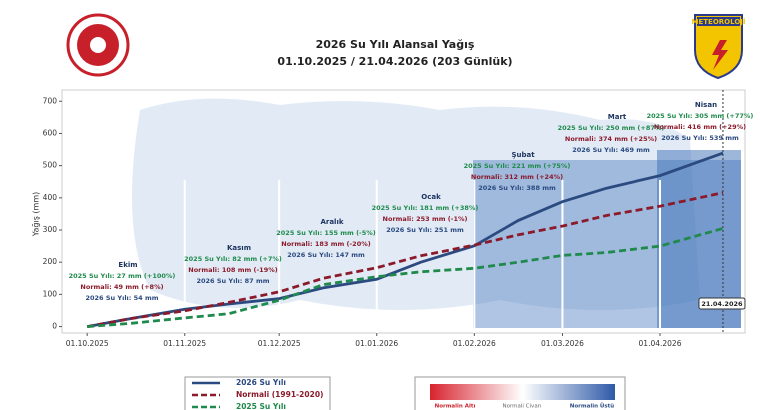  What do you see at coordinates (592, 406) in the screenshot?
I see `colorbar-label: Normalin Üstü` at bounding box center [592, 406].